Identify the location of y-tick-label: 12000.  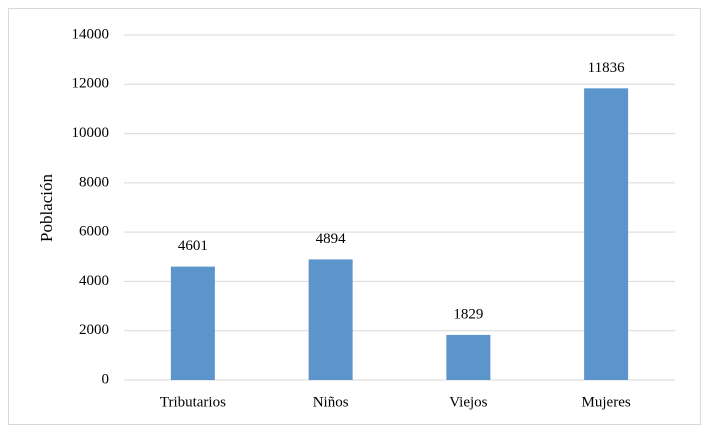
(91, 84).